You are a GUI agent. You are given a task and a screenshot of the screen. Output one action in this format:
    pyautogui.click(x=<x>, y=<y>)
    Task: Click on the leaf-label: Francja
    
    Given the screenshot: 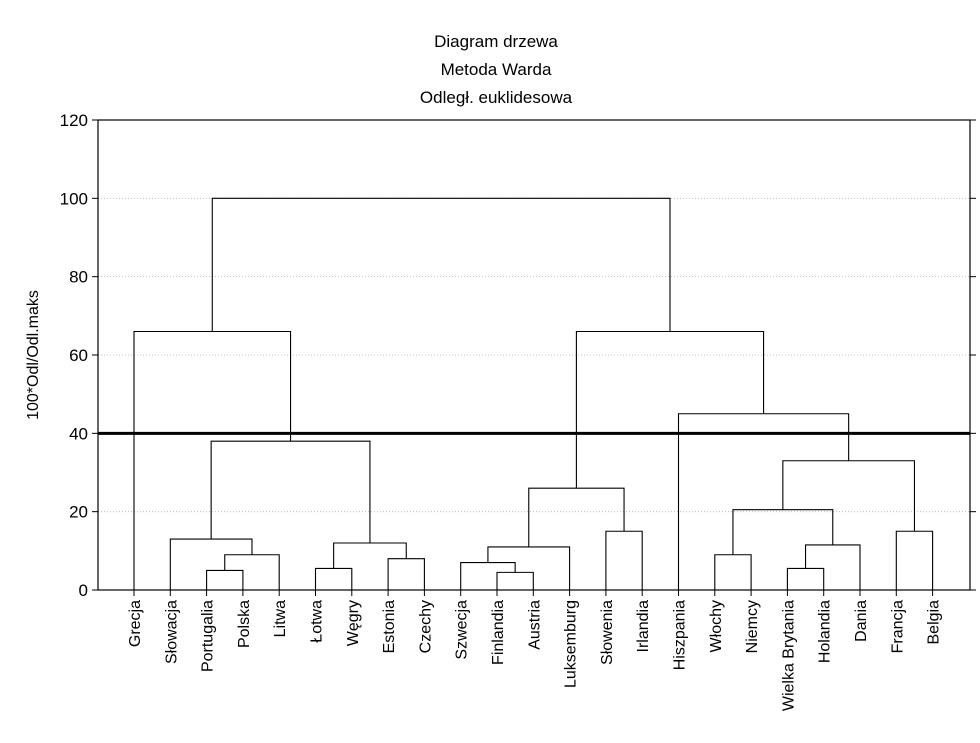 What is the action you would take?
    pyautogui.click(x=897, y=626)
    